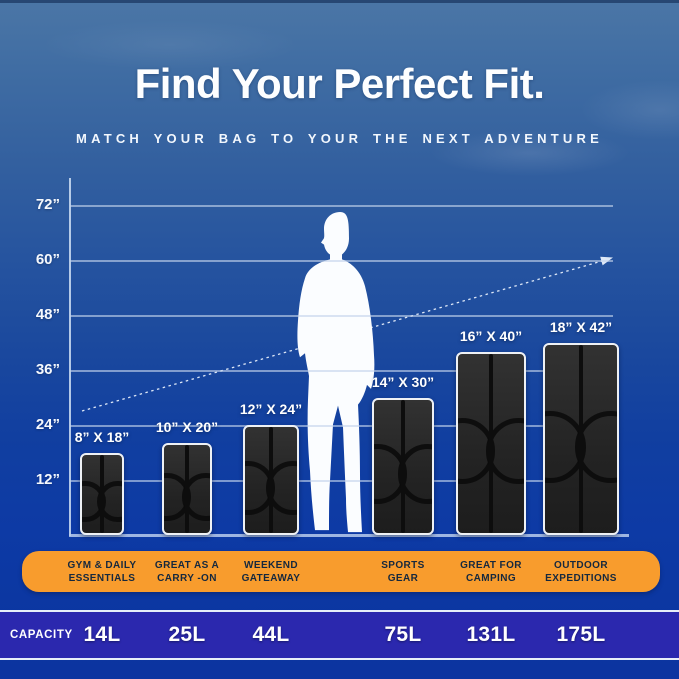 This screenshot has height=679, width=679. What do you see at coordinates (47, 424) in the screenshot?
I see `y-tick-label: 24”` at bounding box center [47, 424].